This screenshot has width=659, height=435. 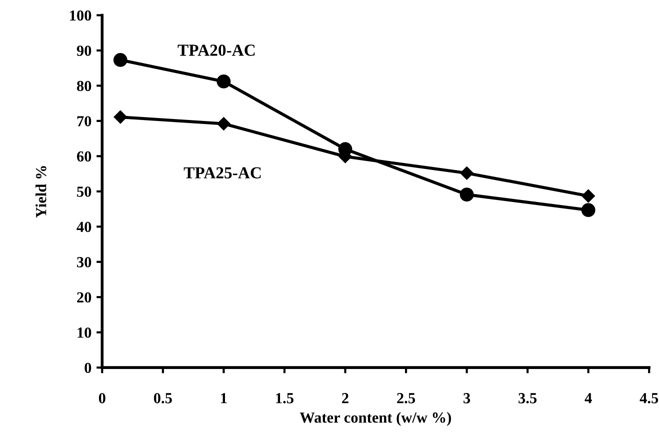 What do you see at coordinates (88, 368) in the screenshot?
I see `y-tick-label: 0` at bounding box center [88, 368].